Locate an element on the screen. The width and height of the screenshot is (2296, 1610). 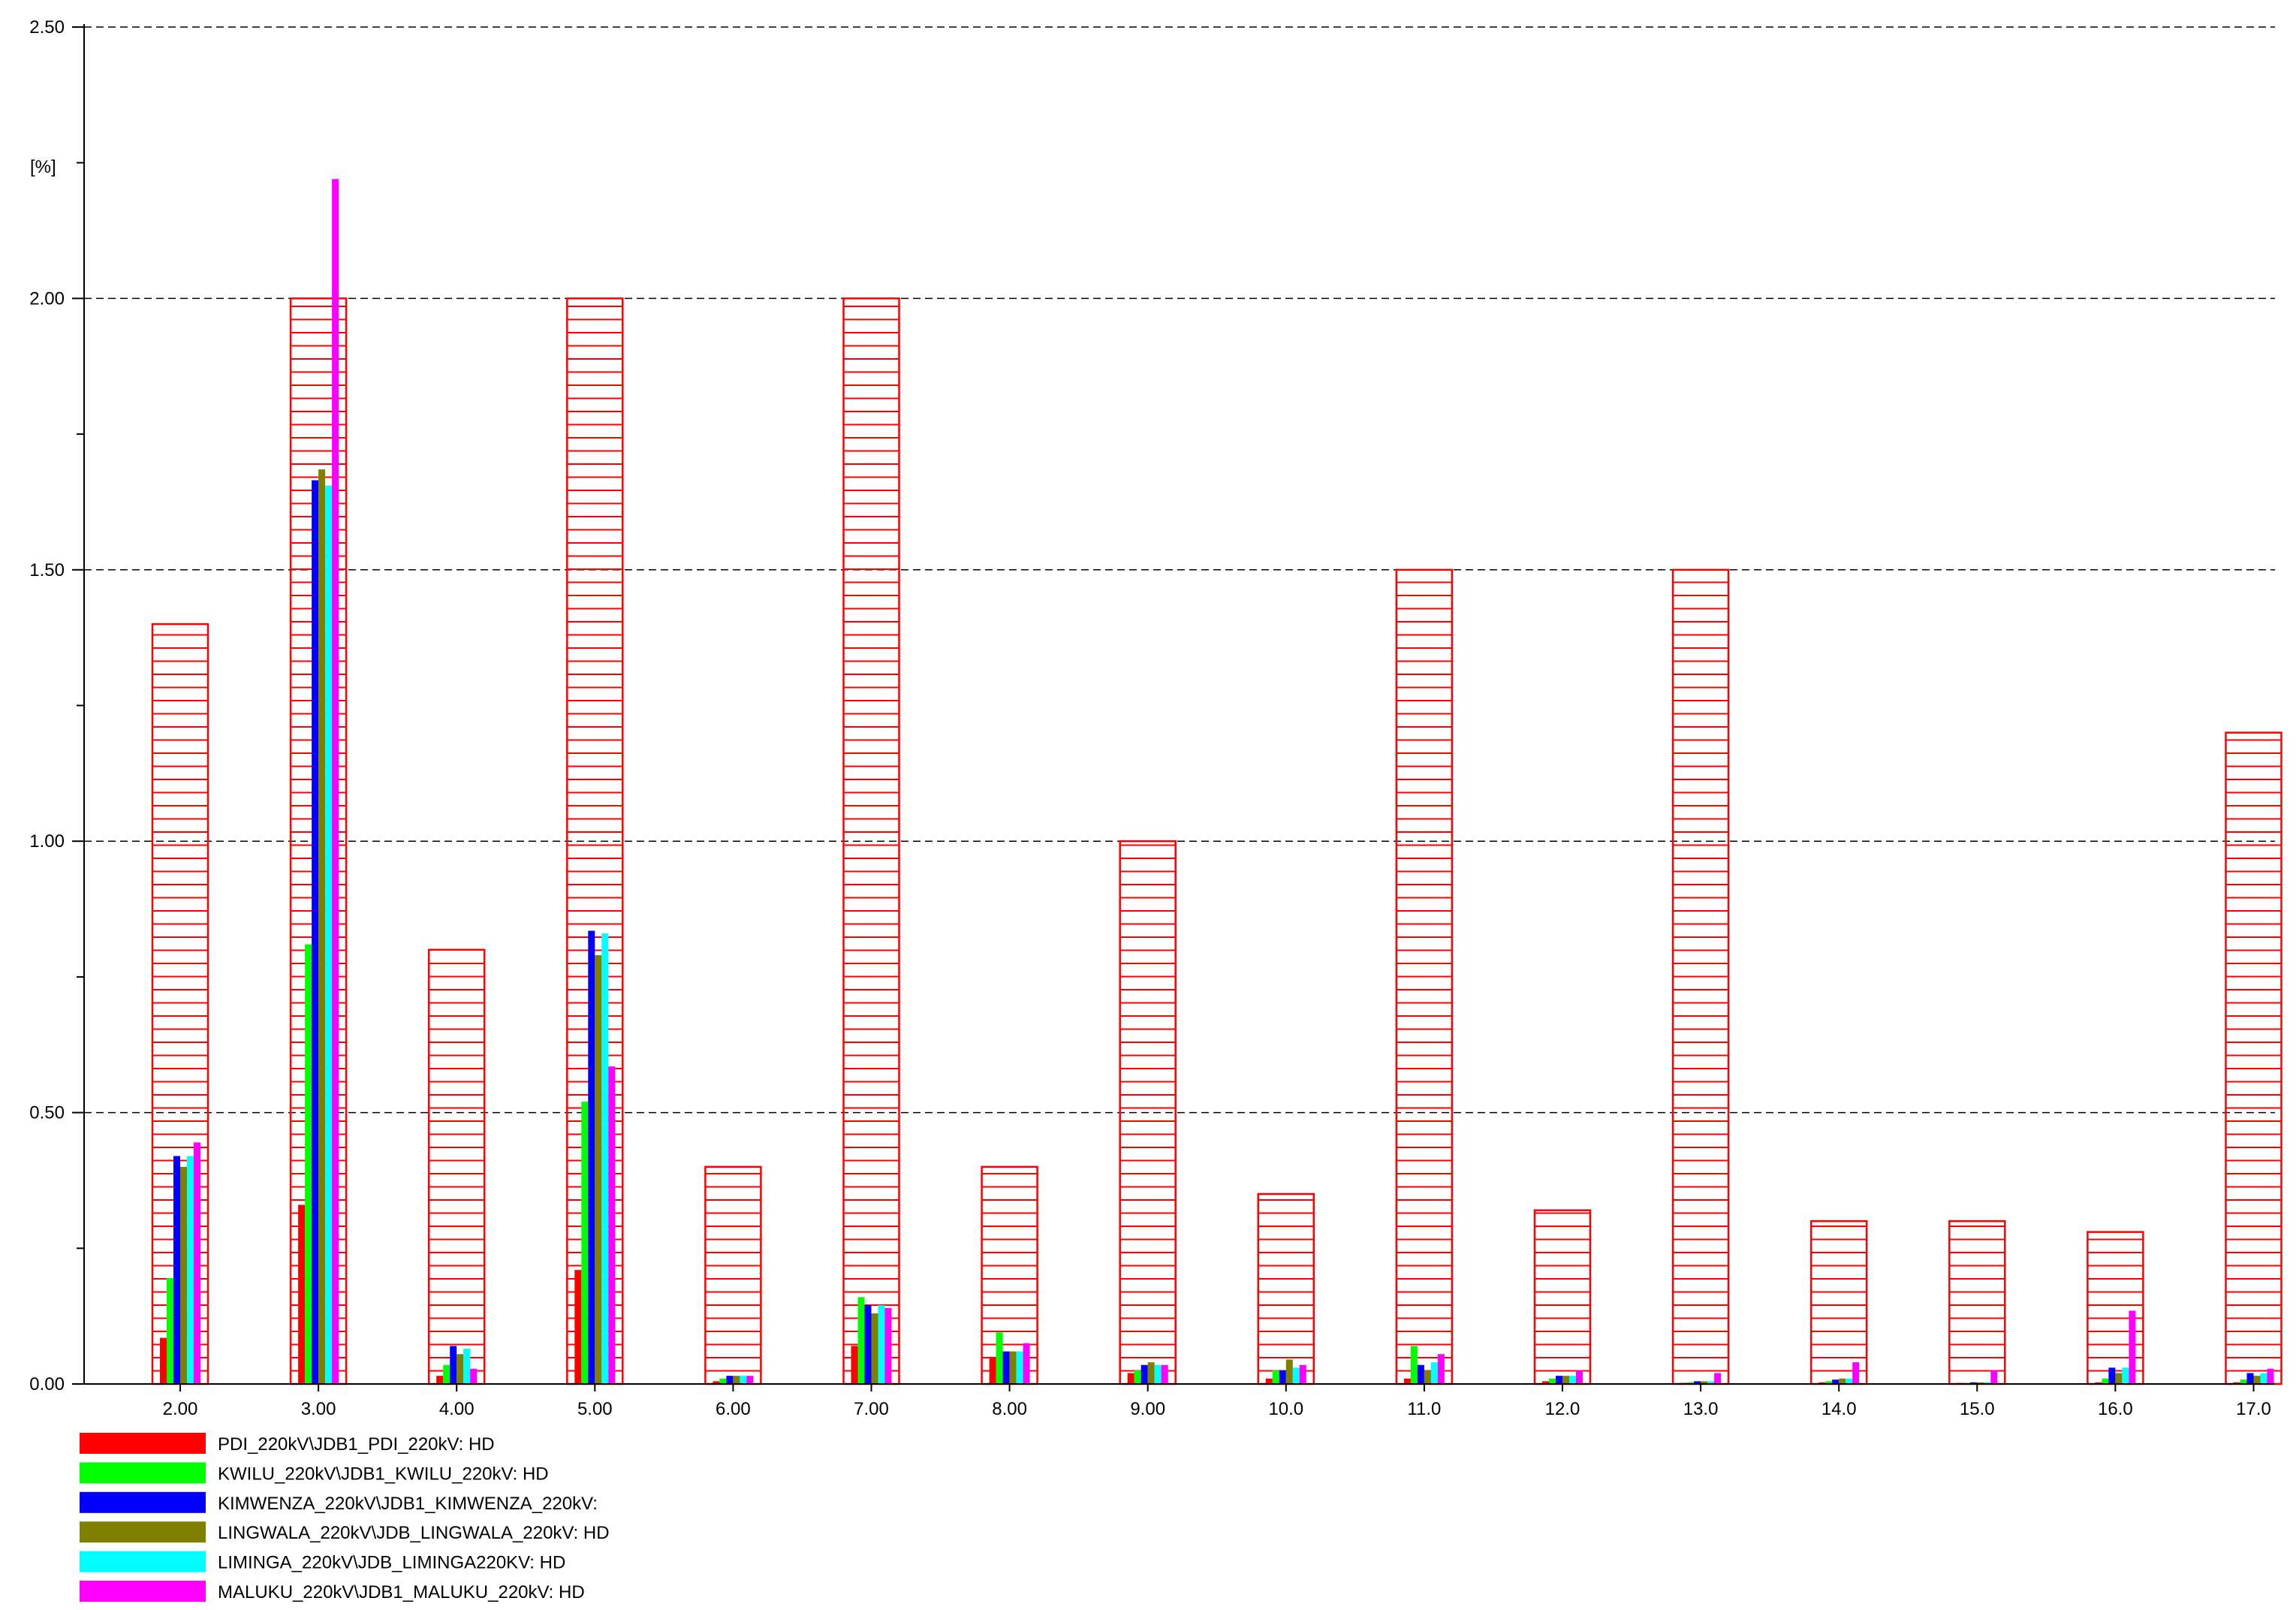
x-tick-label: 5.00 is located at coordinates (595, 1409).